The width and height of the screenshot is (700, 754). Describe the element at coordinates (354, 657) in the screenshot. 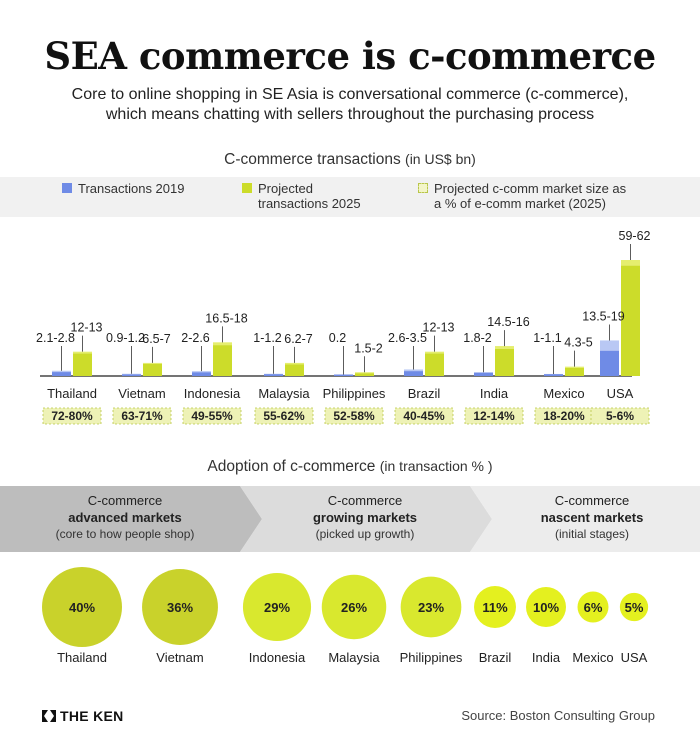

I see `bubble-category-label: Malaysia` at that location.